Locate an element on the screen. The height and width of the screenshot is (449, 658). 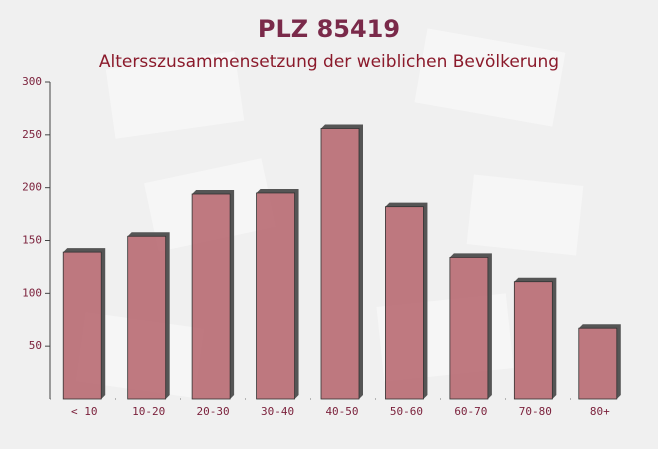
x-tick-label: 30-40 is located at coordinates (277, 411).